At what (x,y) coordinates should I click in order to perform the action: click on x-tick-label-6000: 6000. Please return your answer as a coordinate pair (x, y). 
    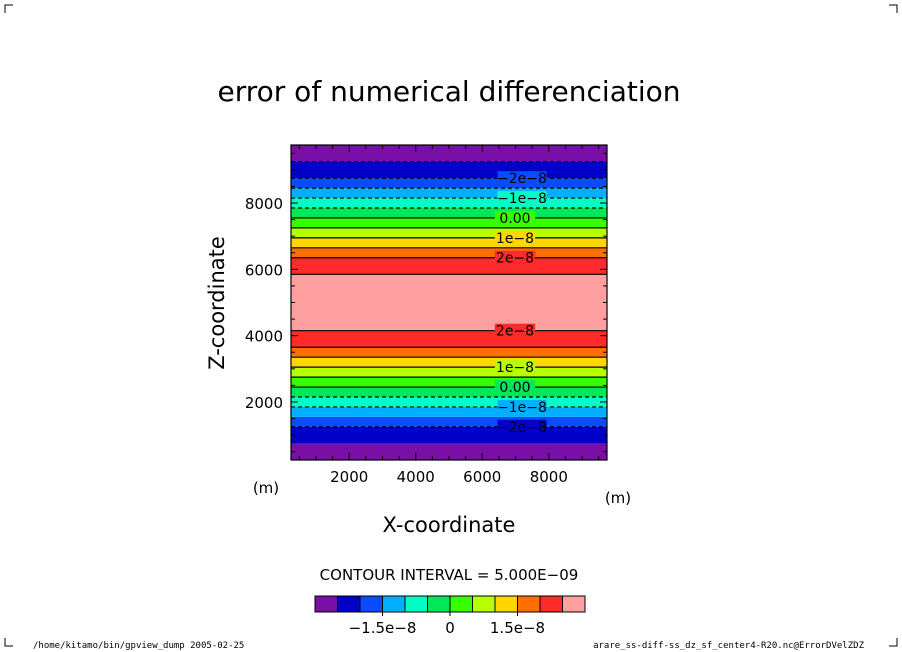
    Looking at the image, I should click on (482, 477).